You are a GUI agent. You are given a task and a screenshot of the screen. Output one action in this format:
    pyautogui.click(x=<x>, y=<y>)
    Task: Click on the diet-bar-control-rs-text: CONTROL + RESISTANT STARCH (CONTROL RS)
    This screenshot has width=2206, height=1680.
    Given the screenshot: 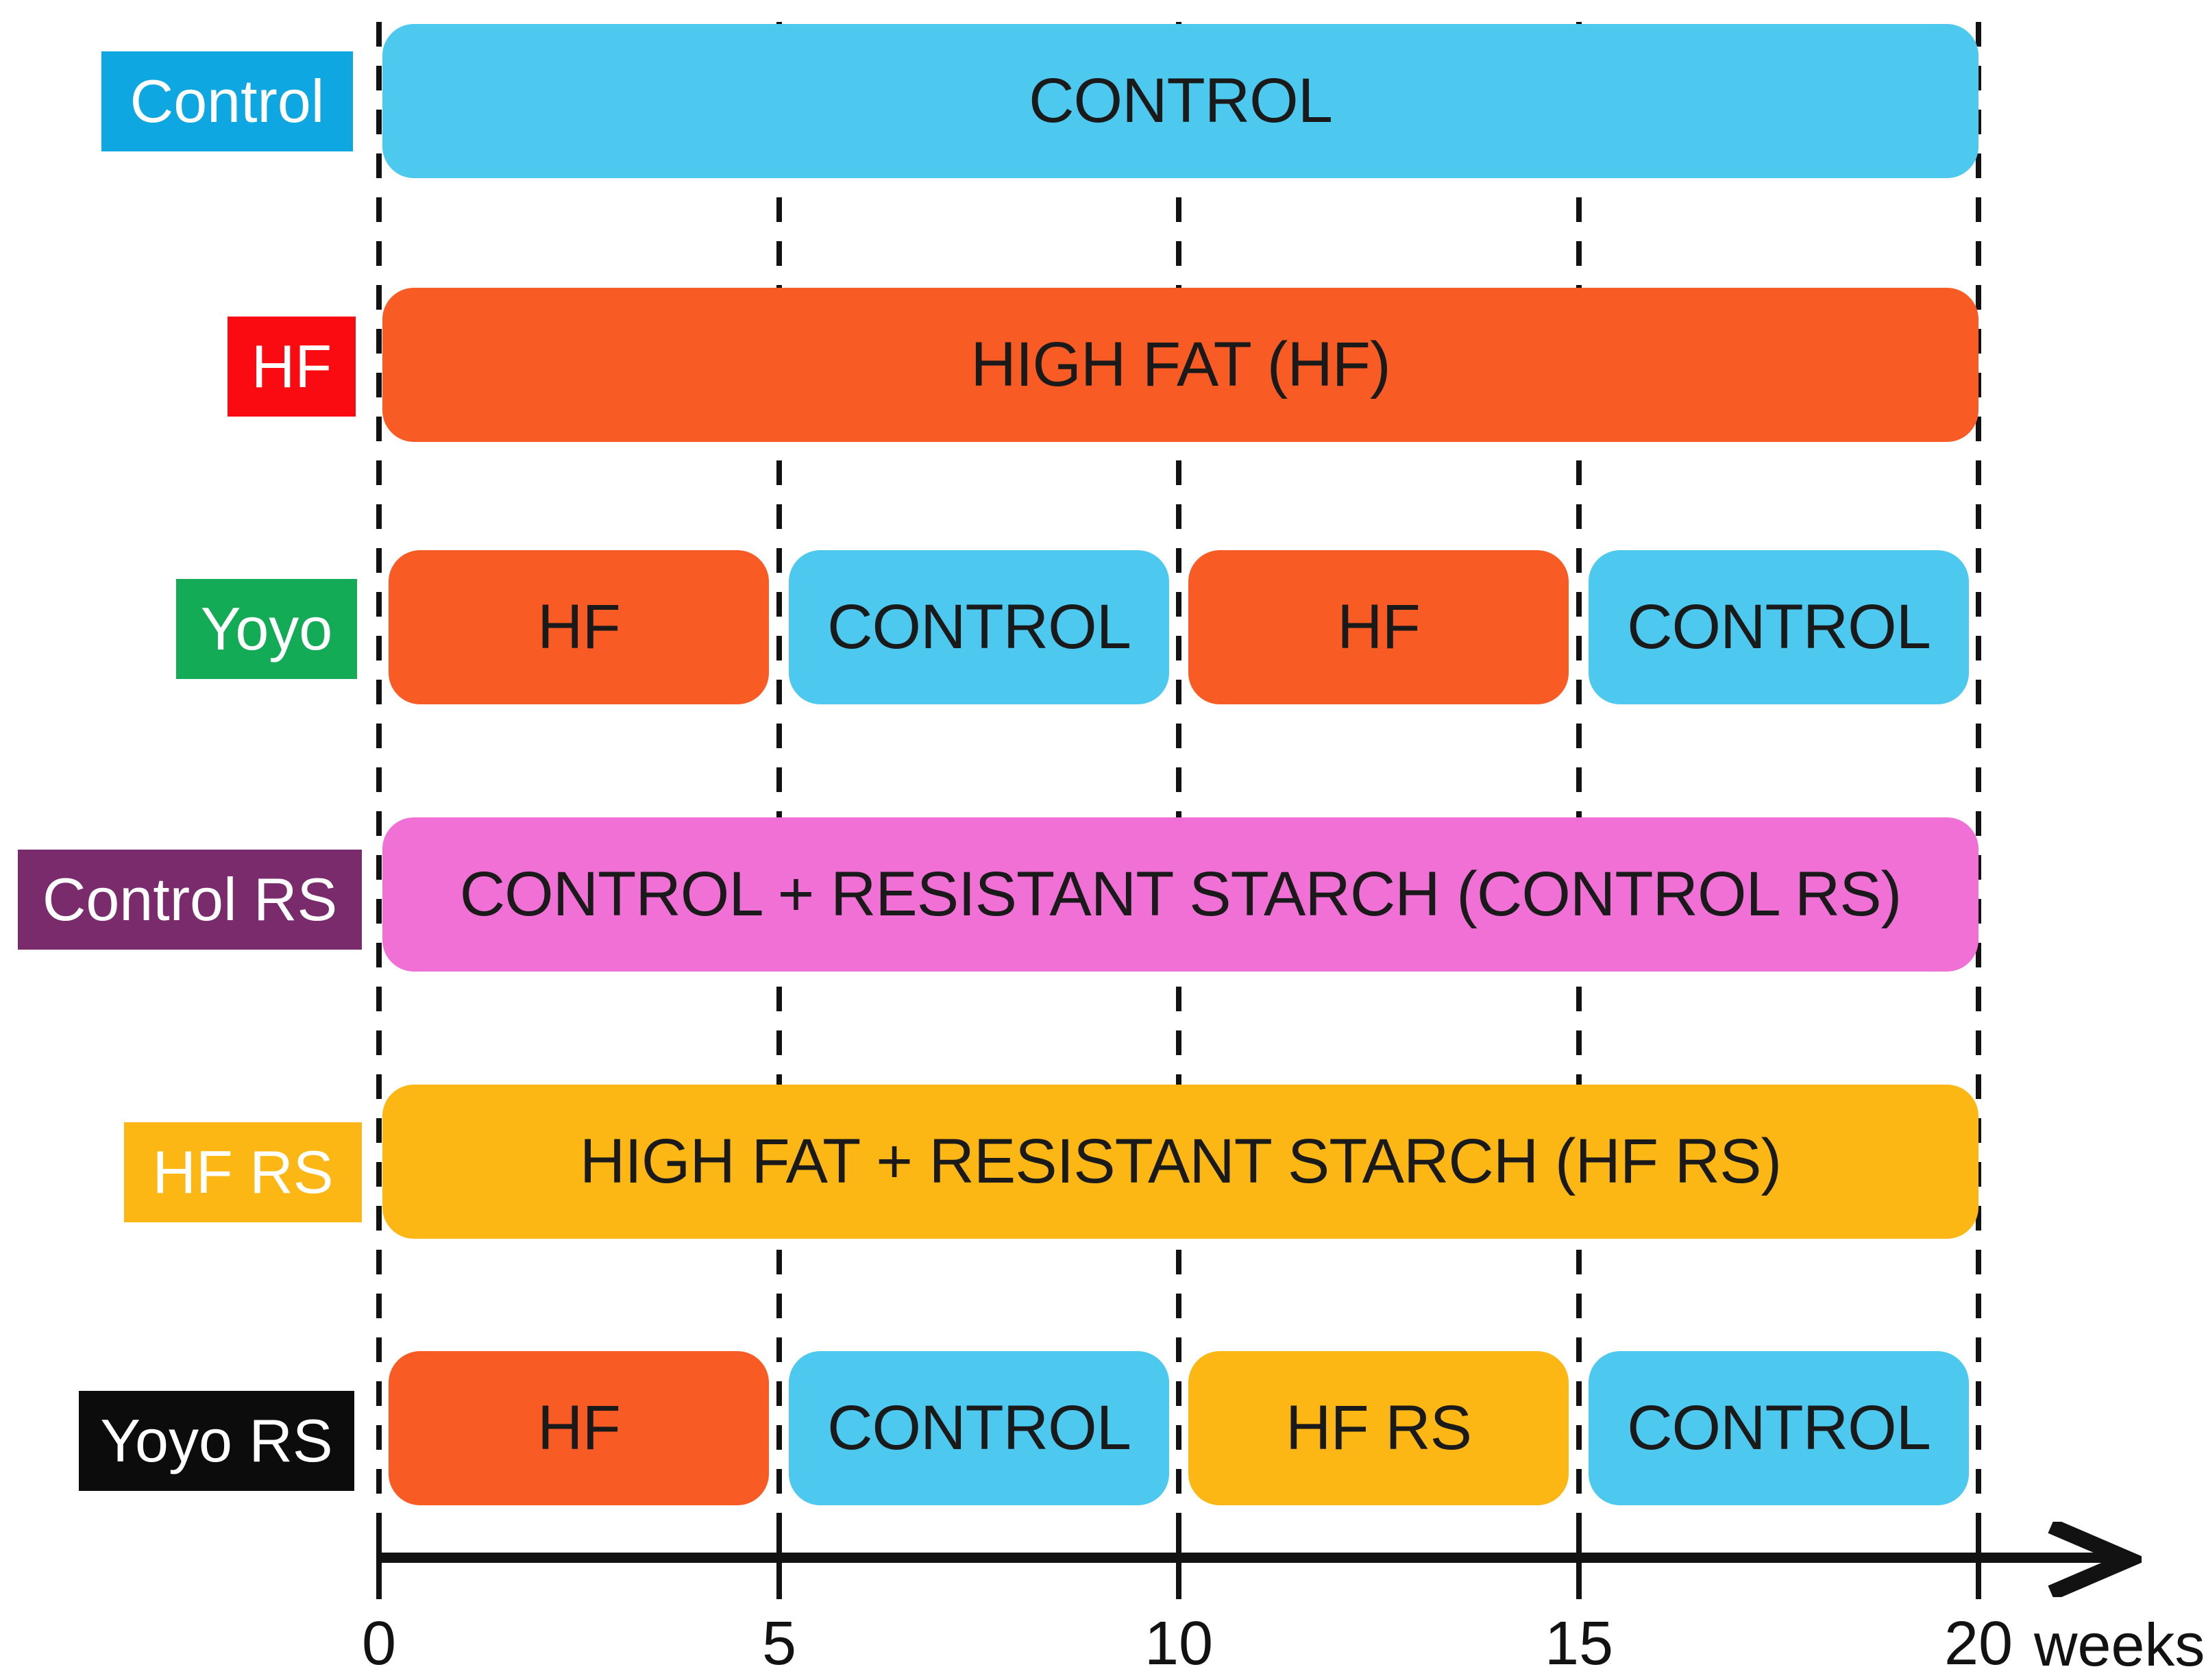 What is the action you would take?
    pyautogui.click(x=1180, y=894)
    